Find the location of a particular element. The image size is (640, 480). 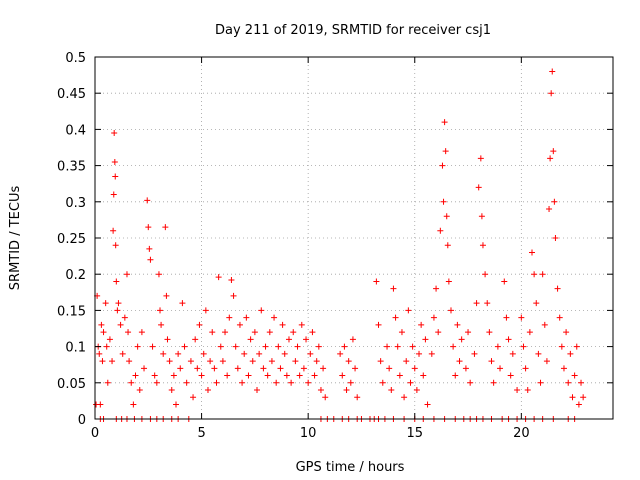

x-tick-labels: 0 5 10 15 20 is located at coordinates (310, 433).